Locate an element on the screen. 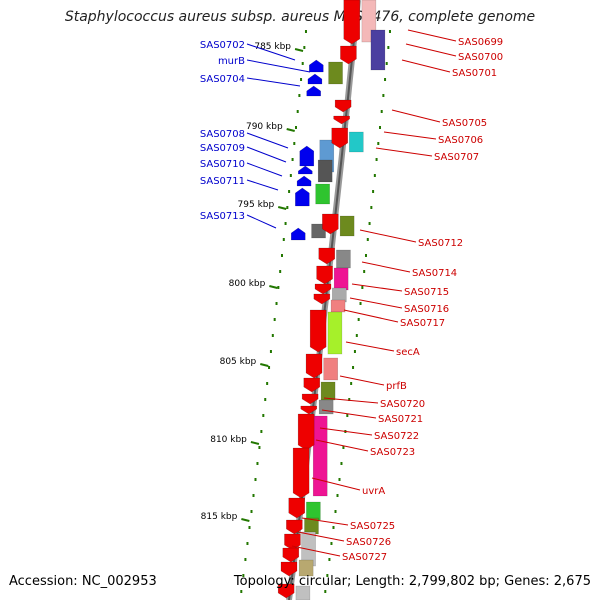  gene-label-left: SAS0713 is located at coordinates (222, 216).